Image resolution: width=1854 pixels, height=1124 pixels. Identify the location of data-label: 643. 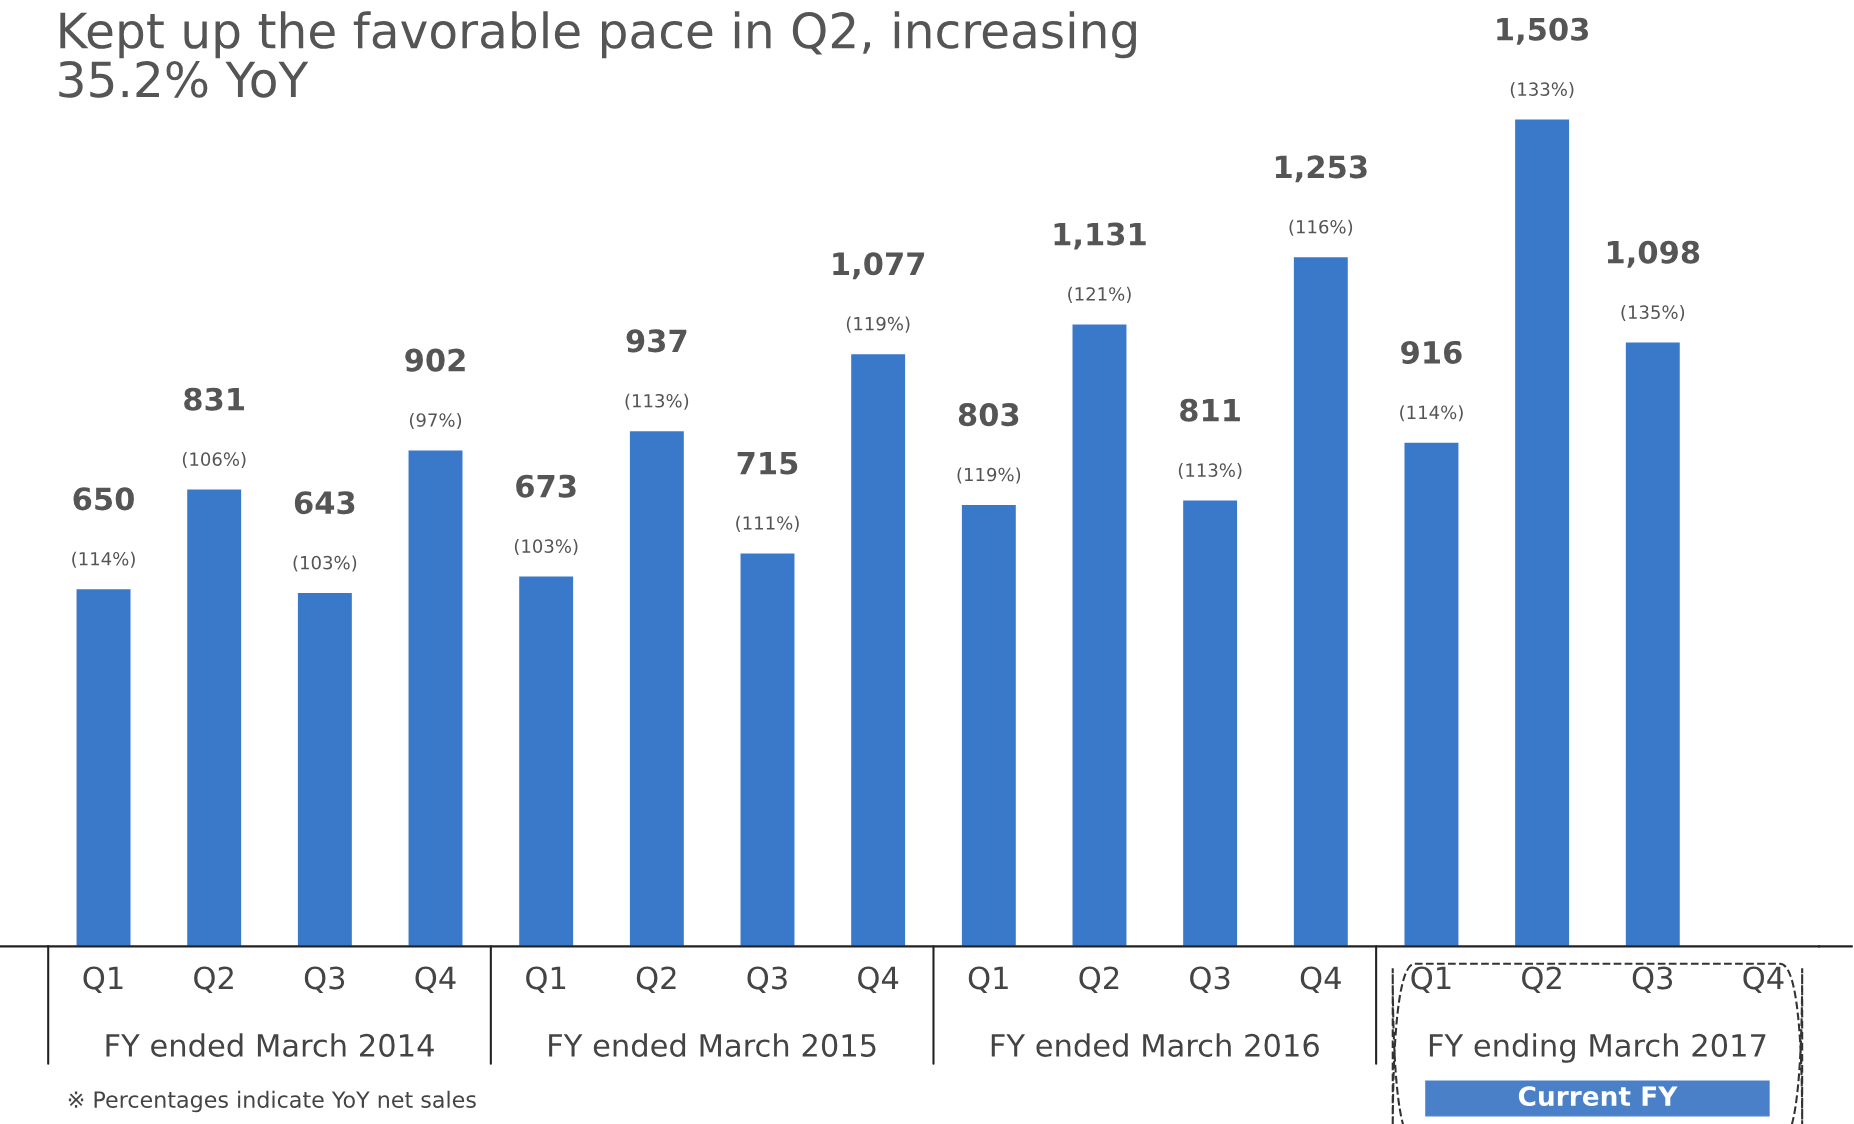
(324, 503).